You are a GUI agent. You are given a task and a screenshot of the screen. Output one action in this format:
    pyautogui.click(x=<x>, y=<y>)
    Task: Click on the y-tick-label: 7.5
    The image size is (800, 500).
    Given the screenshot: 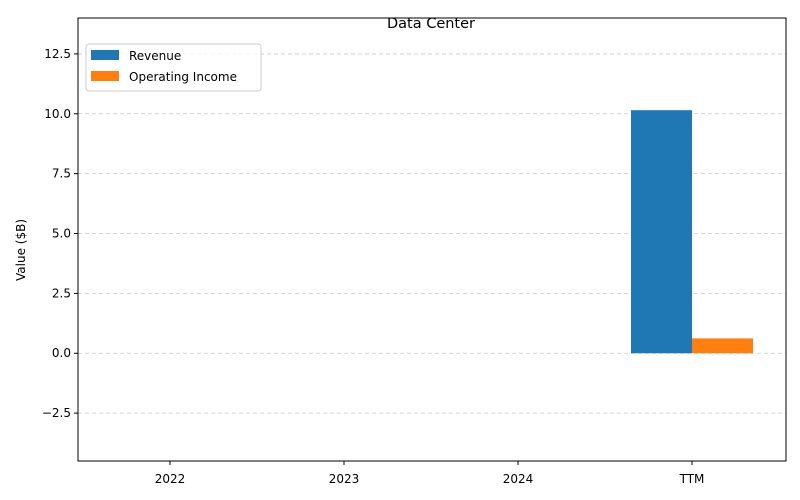 What is the action you would take?
    pyautogui.click(x=61, y=174)
    